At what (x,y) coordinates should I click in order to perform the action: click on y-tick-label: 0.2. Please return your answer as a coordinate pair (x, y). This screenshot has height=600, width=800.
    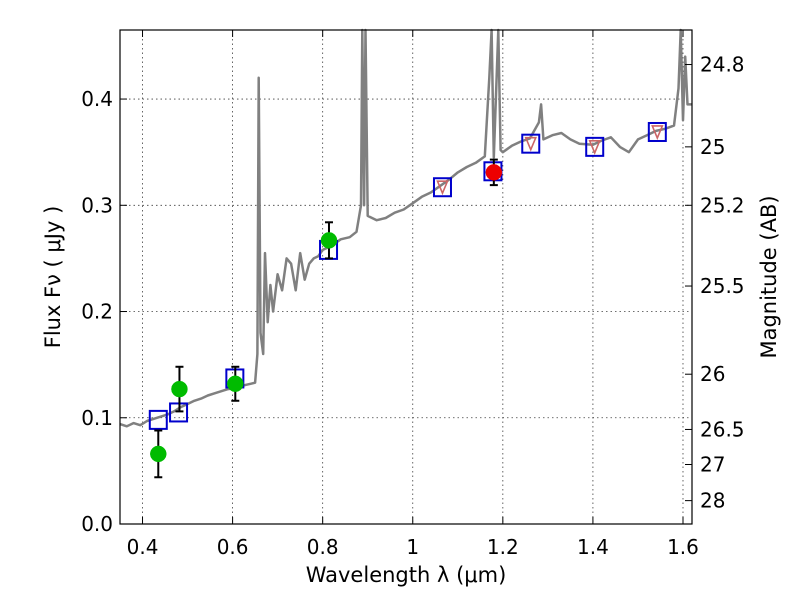
    Looking at the image, I should click on (97, 312).